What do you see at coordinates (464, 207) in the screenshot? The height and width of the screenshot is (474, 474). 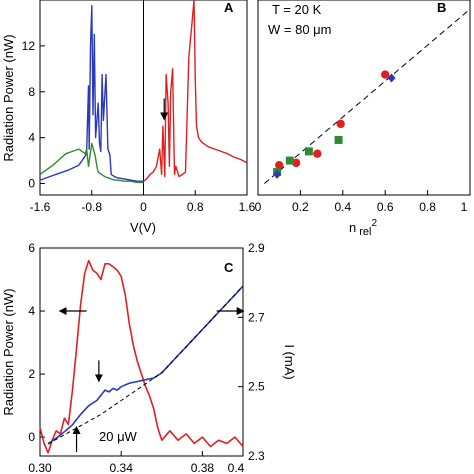 I see `panel-b-xtick-label: 1` at bounding box center [464, 207].